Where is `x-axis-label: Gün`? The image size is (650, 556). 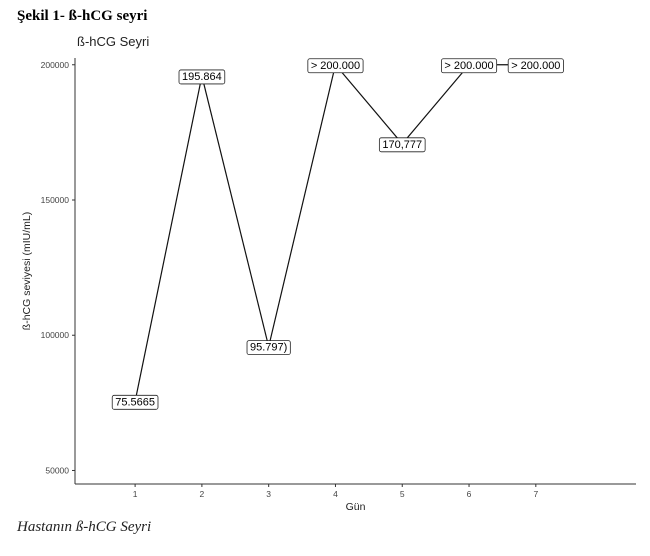 x-axis-label: Gün is located at coordinates (356, 507).